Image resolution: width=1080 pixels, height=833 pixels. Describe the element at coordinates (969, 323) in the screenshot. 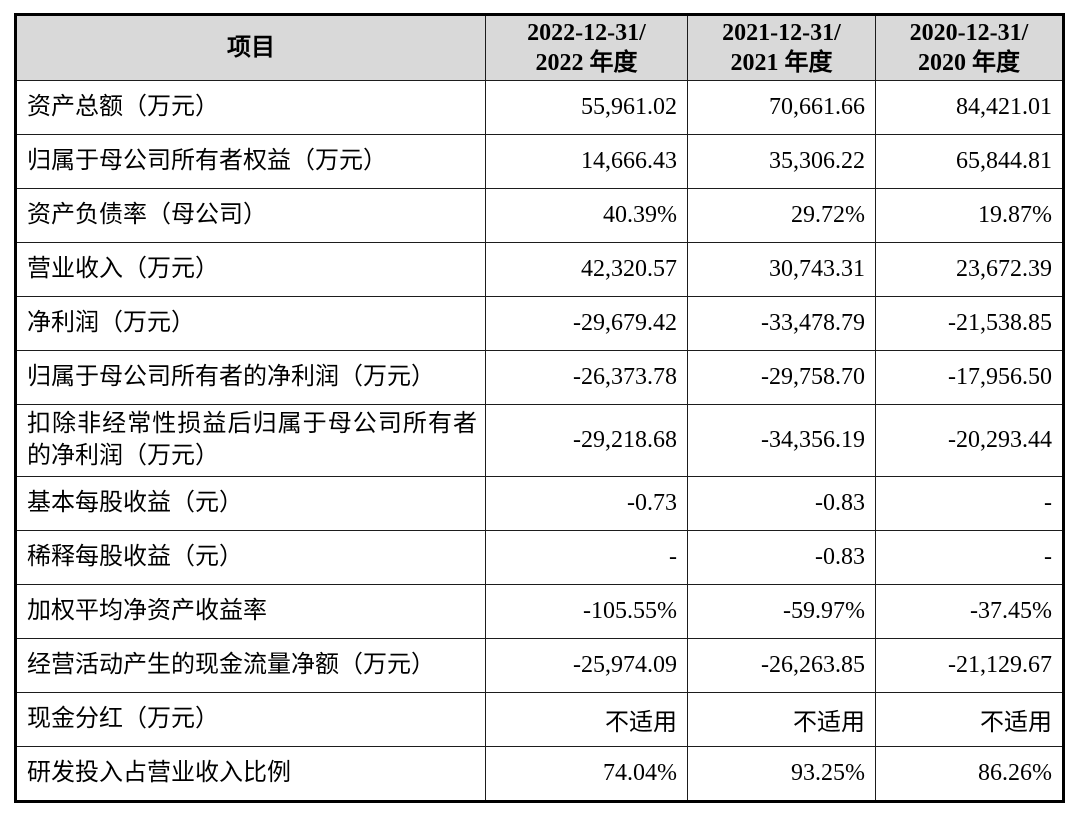

I see `cell-value: -21,538.85` at that location.